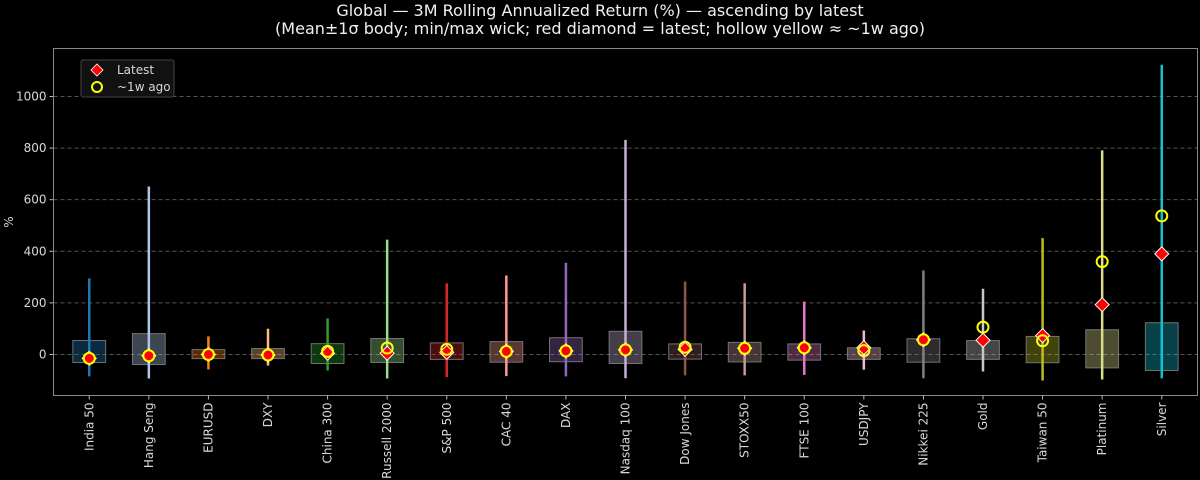 The image size is (1200, 480). I want to click on y-tick-label: 400, so click(35, 251).